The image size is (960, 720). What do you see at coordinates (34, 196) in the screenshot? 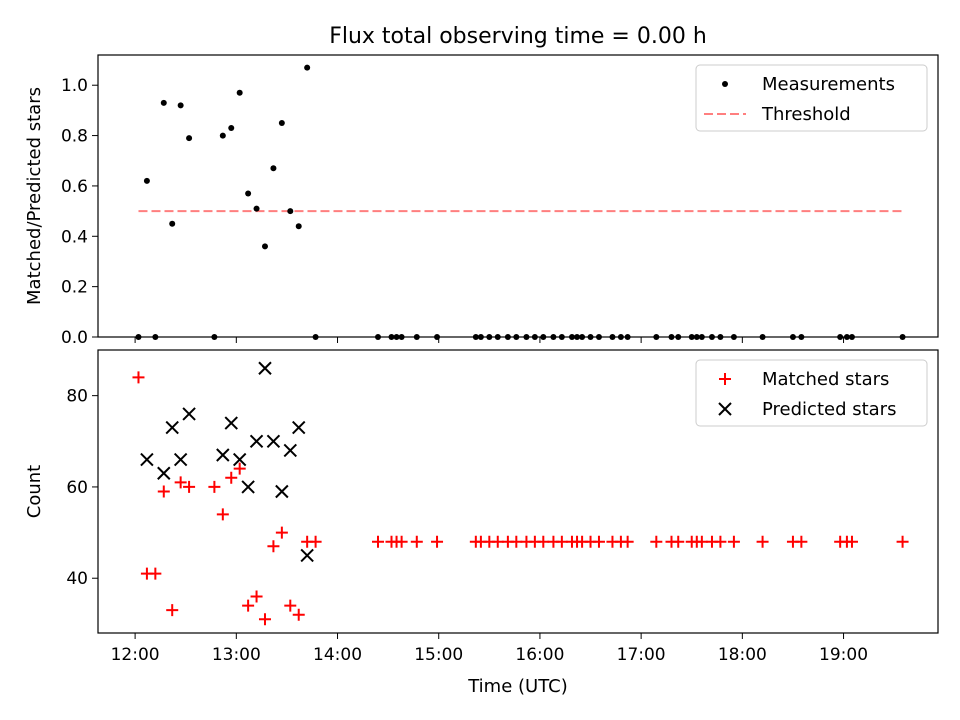
I see `y-axis-label: Matched/Predicted stars` at bounding box center [34, 196].